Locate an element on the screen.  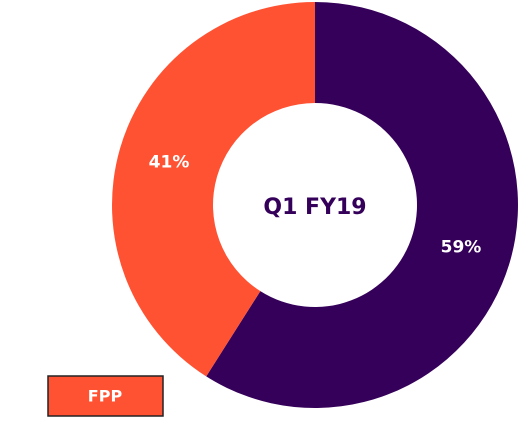
legend-label: FPP is located at coordinates (105, 396).